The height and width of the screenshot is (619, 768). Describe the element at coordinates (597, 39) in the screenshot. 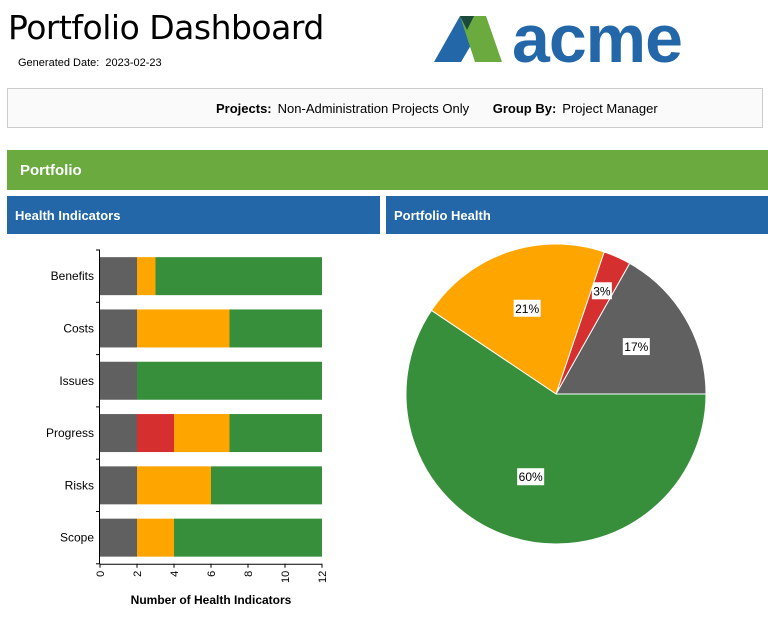

I see `logo-text: acme` at that location.